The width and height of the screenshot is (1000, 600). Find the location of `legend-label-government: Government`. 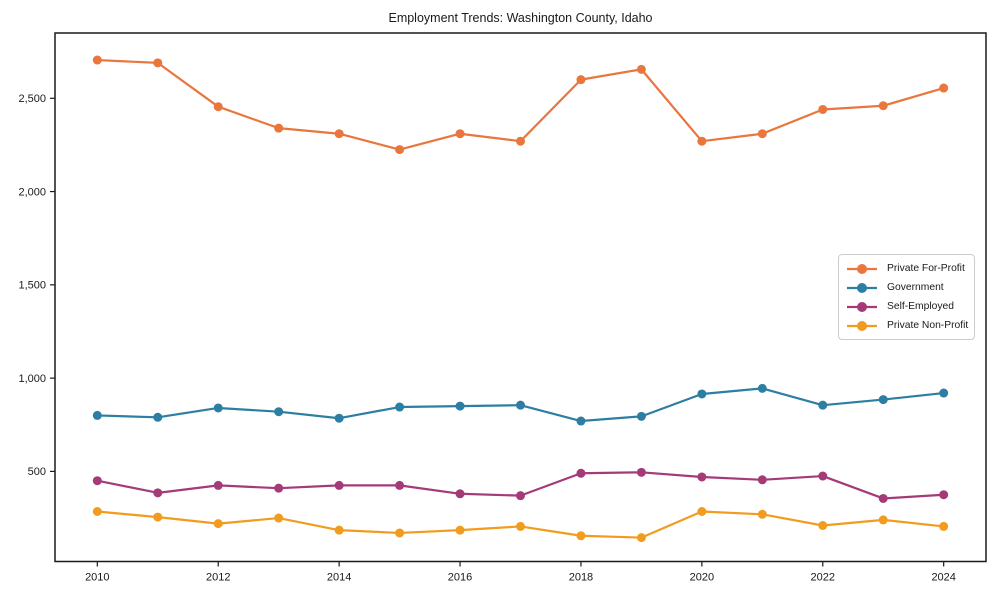

legend-label-government: Government is located at coordinates (915, 287).